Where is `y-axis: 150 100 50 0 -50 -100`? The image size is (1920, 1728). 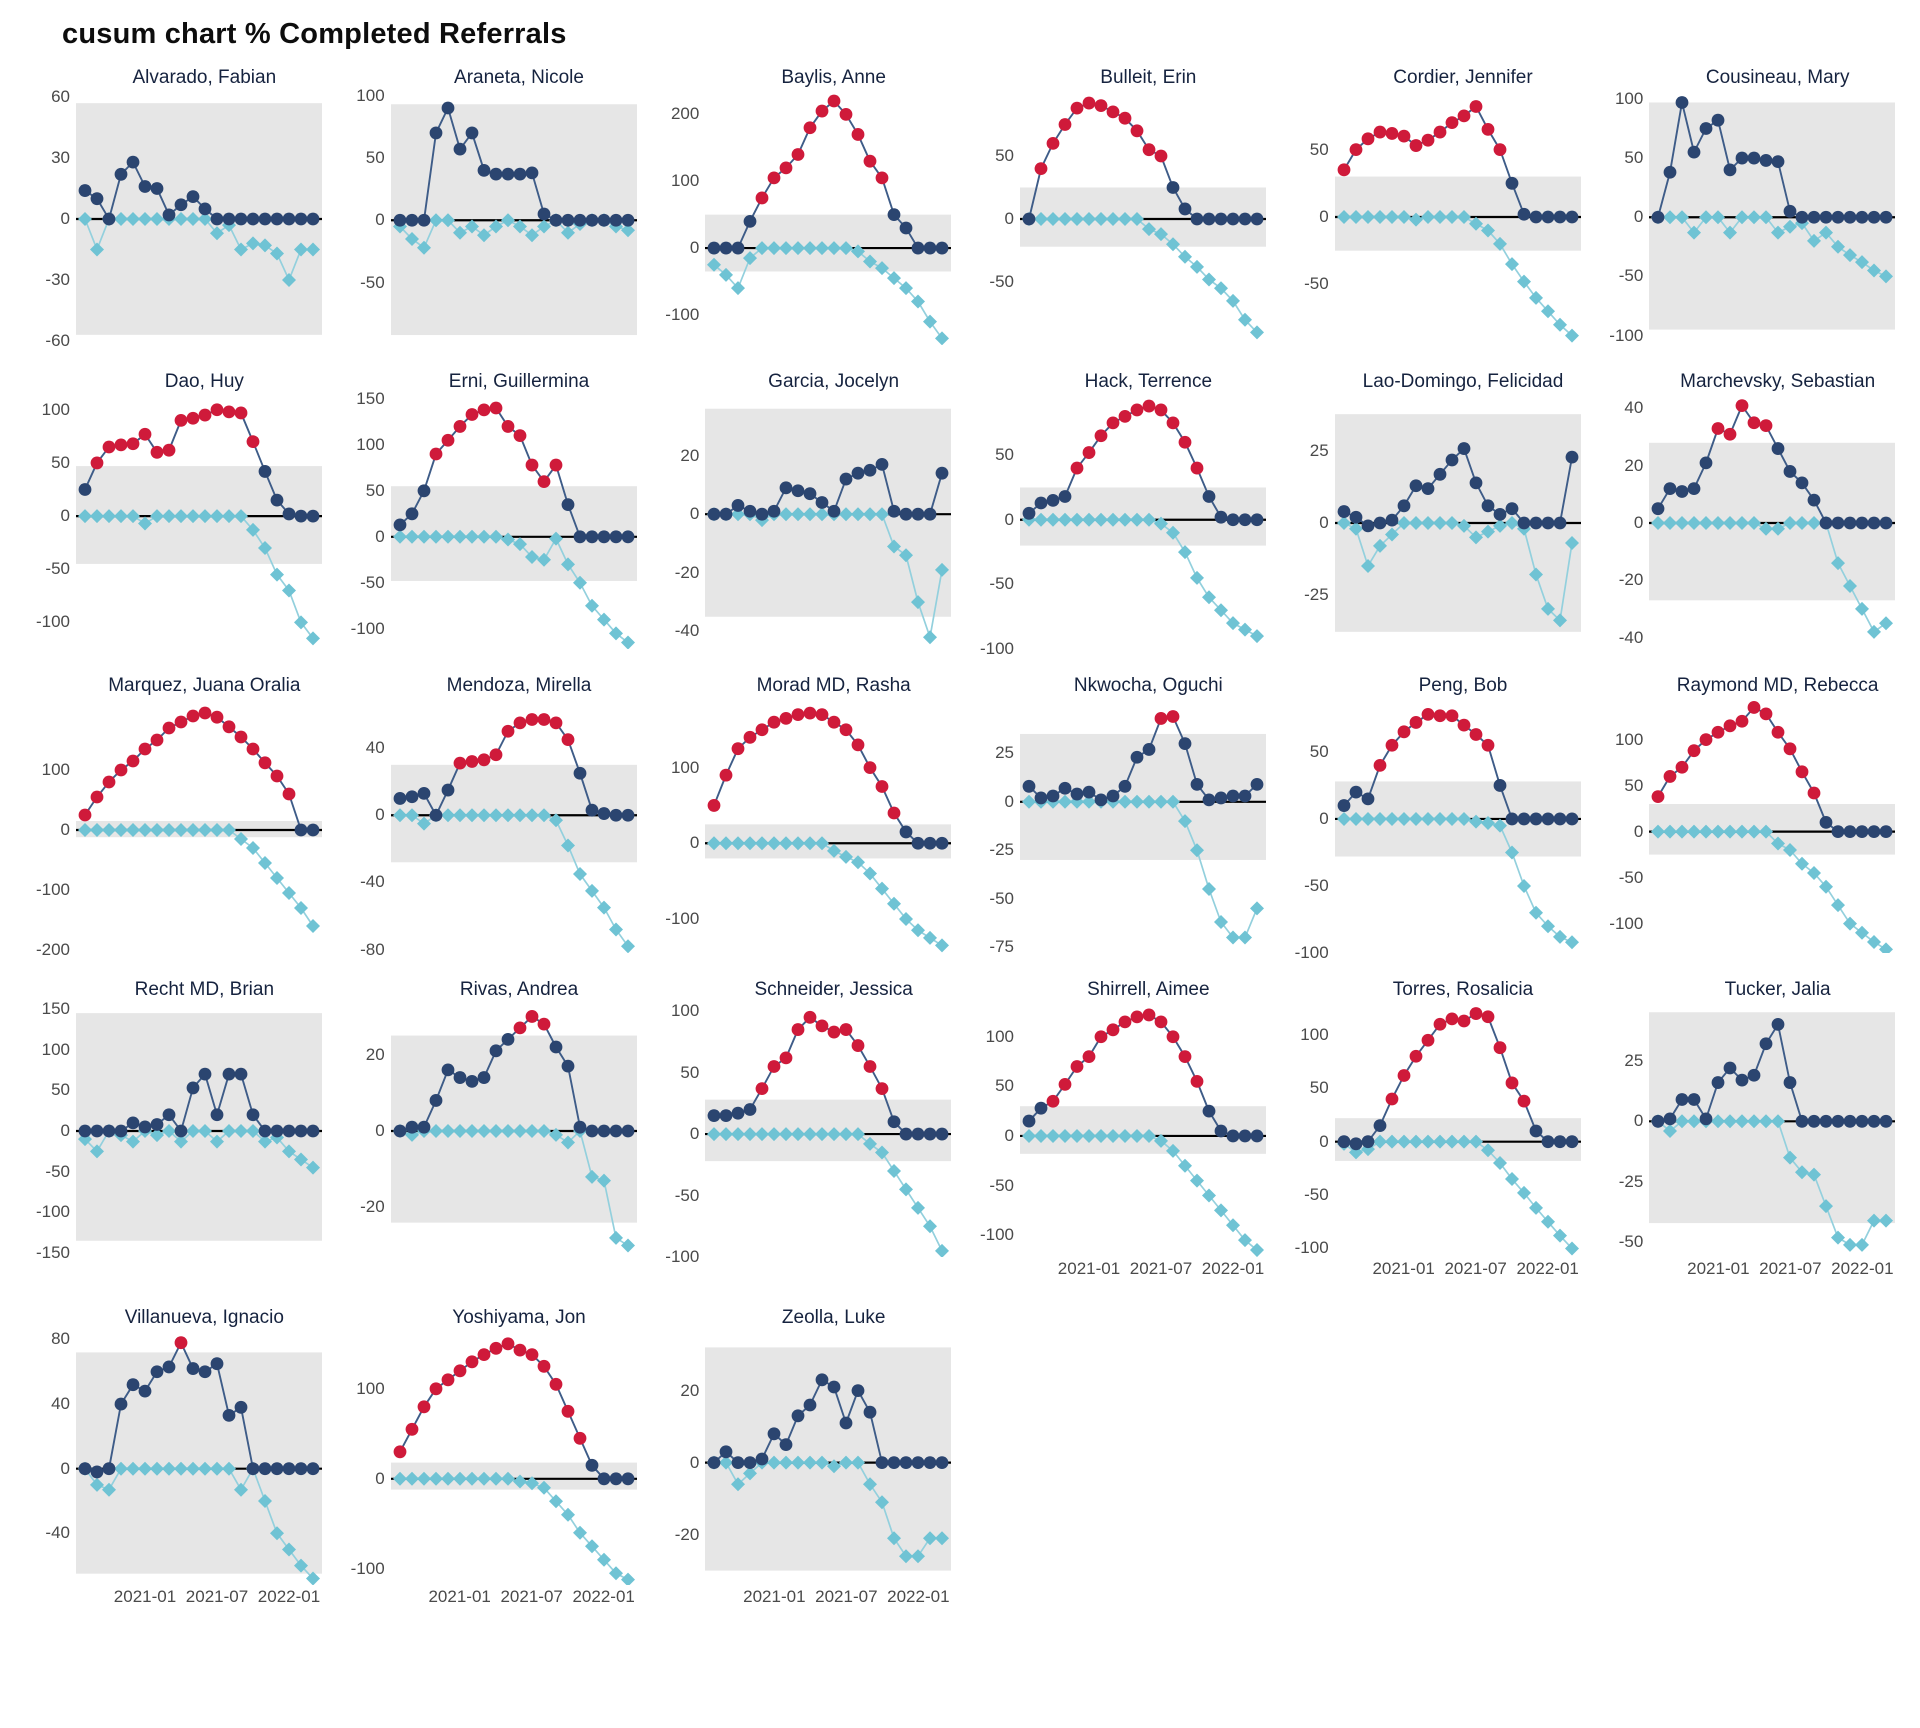
y-axis: 150 100 50 0 -50 -100 is located at coordinates (364, 519).